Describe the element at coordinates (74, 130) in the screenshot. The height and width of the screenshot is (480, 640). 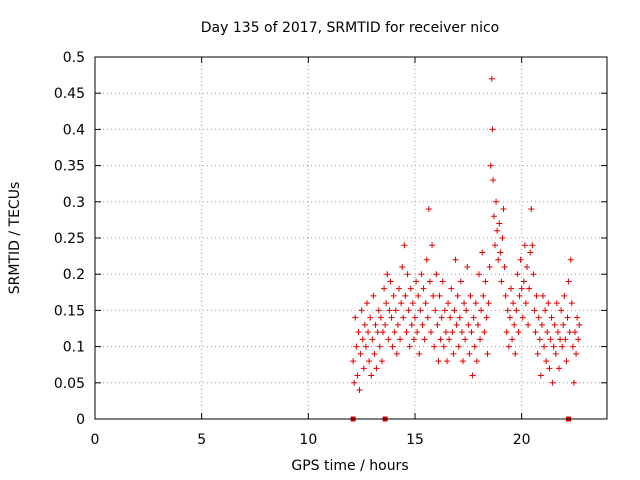
I see `y-tick-label: 0.4` at that location.